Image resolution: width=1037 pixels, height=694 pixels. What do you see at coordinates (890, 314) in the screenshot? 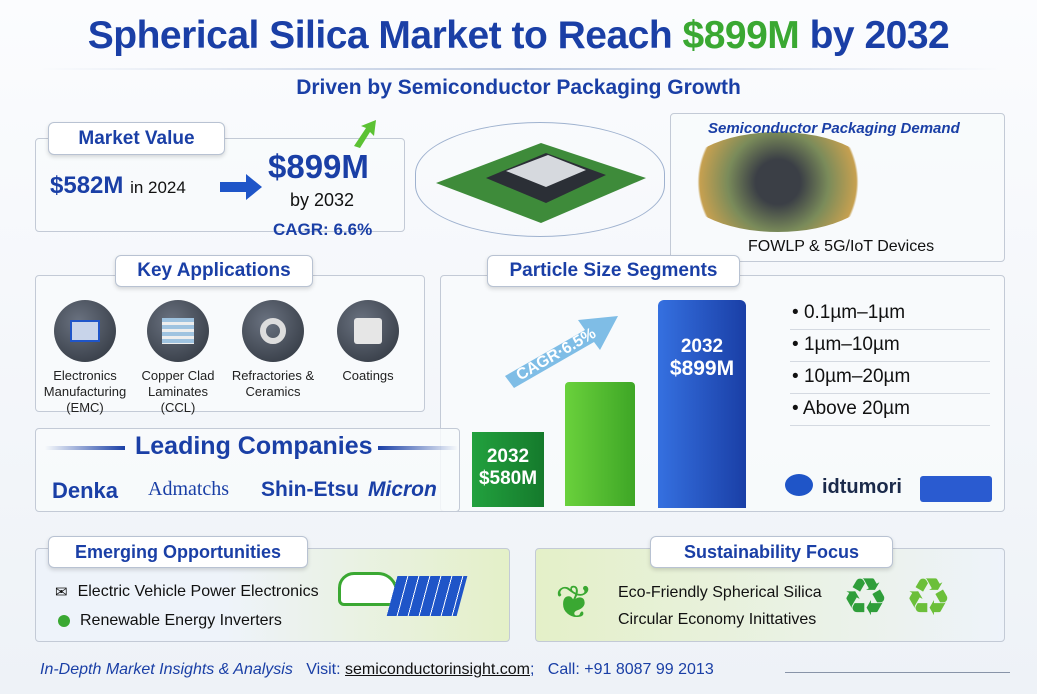
I see `segment-item: • 0.1µm–1µm` at bounding box center [890, 314].